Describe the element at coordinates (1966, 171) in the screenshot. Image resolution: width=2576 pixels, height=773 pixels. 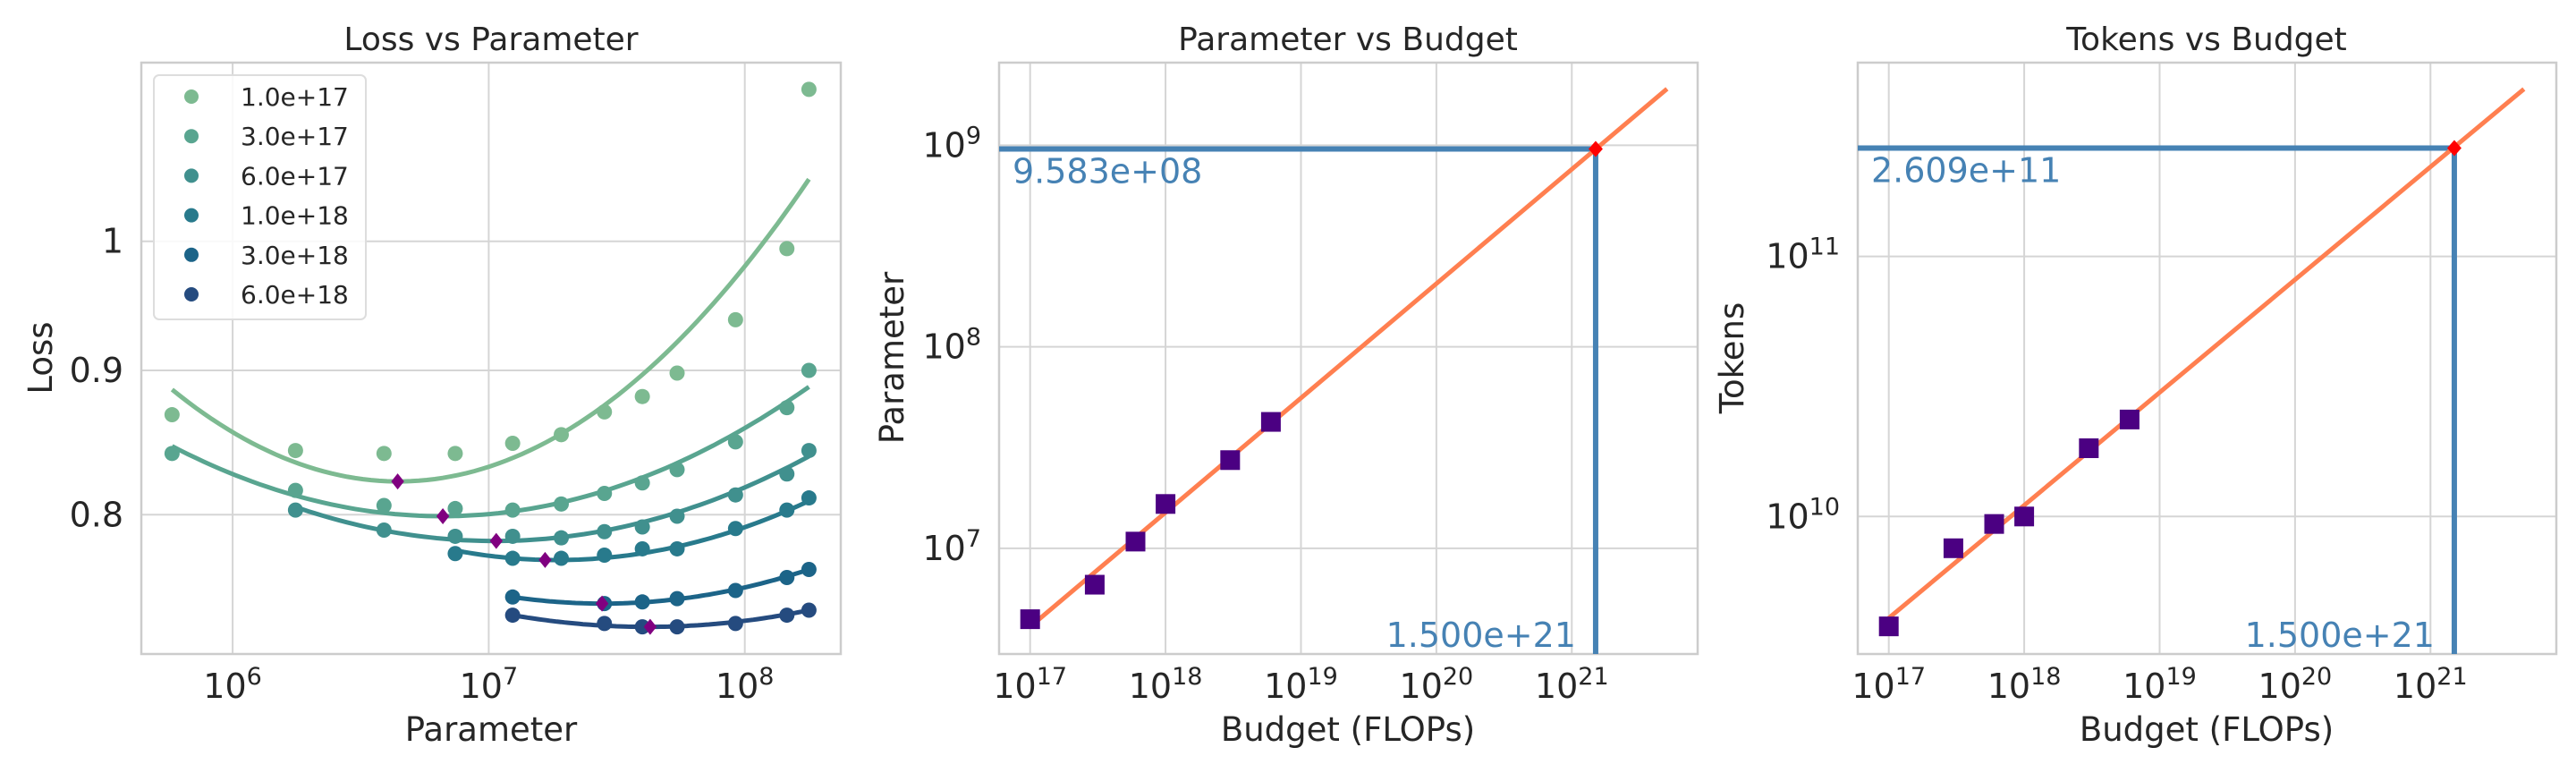
I see `prediction-y-annotation: 2.609e+11` at that location.